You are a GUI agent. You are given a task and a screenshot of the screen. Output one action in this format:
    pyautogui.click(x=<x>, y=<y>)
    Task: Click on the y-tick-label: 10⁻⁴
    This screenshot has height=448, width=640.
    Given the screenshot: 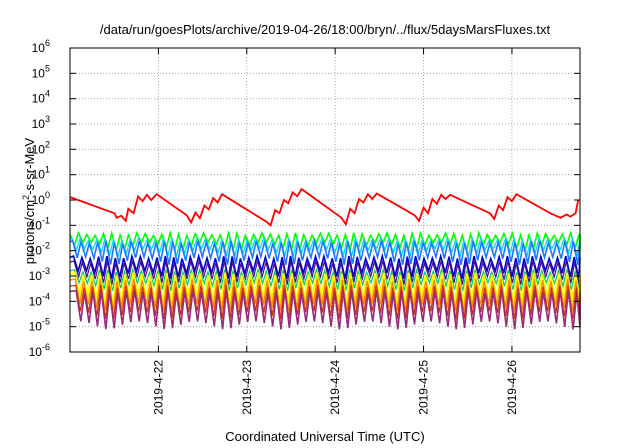 What is the action you would take?
    pyautogui.click(x=39, y=299)
    